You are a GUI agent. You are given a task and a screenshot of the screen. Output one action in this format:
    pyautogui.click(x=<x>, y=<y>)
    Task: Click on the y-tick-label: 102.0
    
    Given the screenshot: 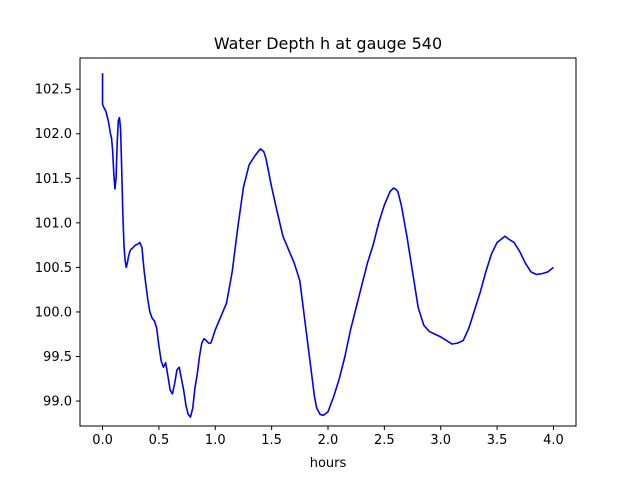 What is the action you would take?
    pyautogui.click(x=53, y=134)
    